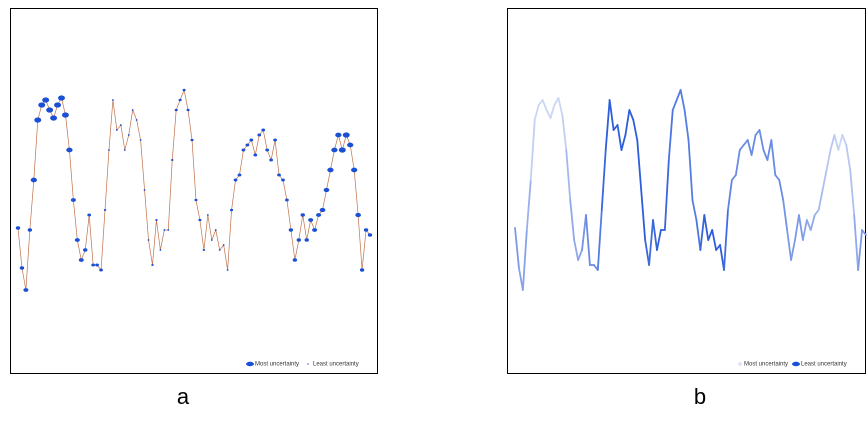  Describe the element at coordinates (766, 365) in the screenshot. I see `legend-label: Most uncertainty` at that location.